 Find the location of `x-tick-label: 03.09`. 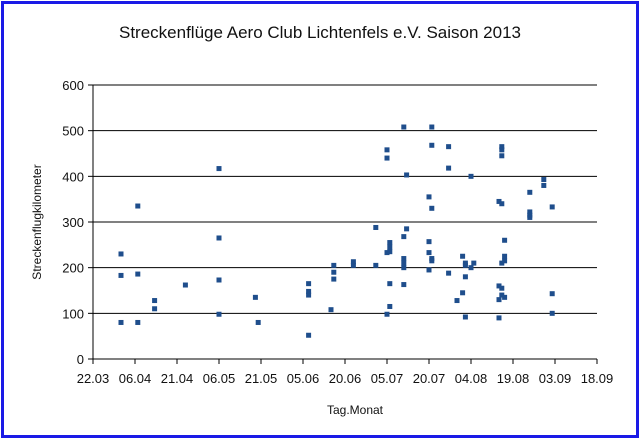

x-tick-label: 03.09 is located at coordinates (555, 378).